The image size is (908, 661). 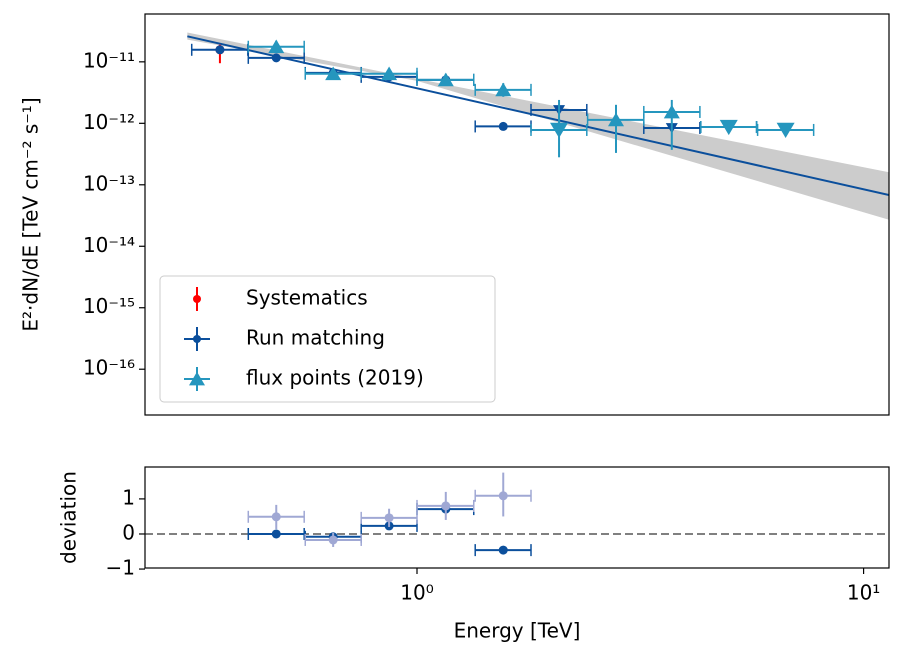 What do you see at coordinates (517, 514) in the screenshot?
I see `plot-area` at bounding box center [517, 514].